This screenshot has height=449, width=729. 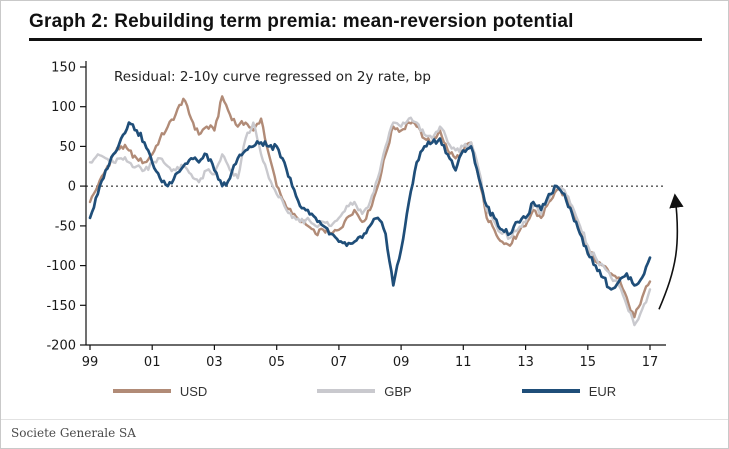 What do you see at coordinates (671, 251) in the screenshot?
I see `mean-reversion-arrow` at bounding box center [671, 251].